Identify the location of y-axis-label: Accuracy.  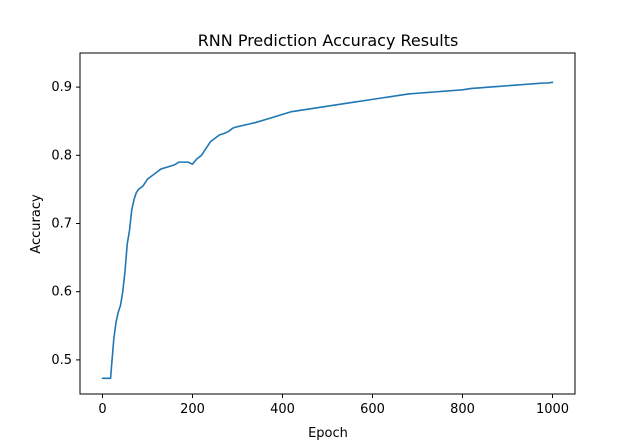
(36, 224).